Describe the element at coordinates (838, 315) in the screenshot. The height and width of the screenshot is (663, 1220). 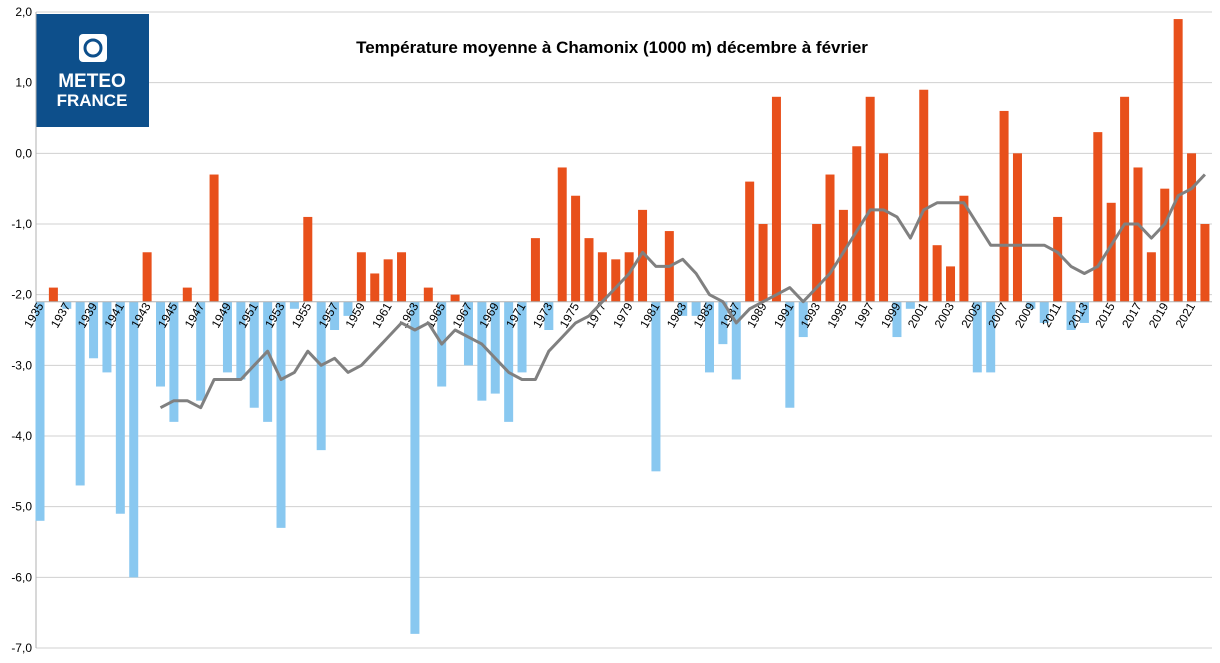
I see `x-tick-label: 1995` at that location.